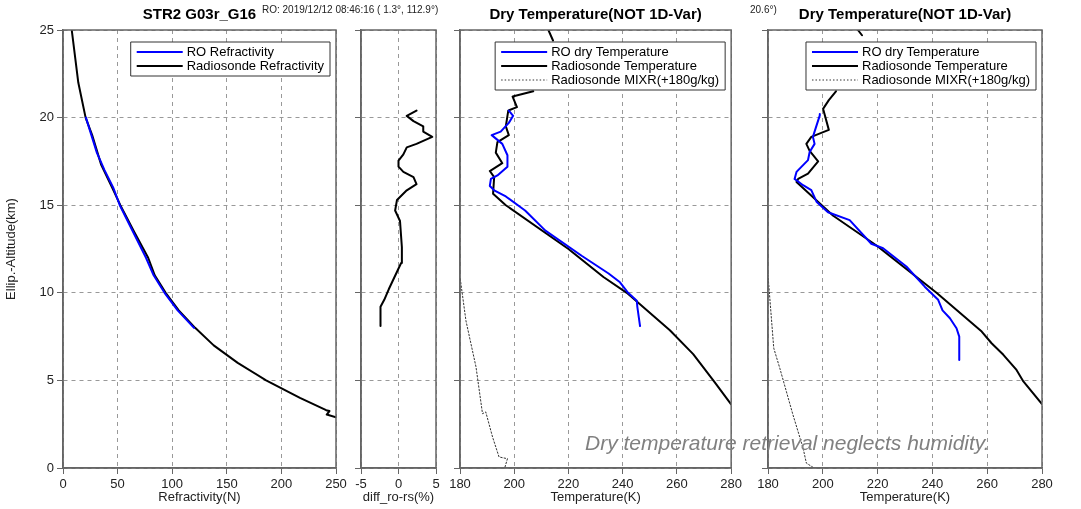 This screenshot has height=509, width=1081. What do you see at coordinates (46, 292) in the screenshot?
I see `y-tick-label: 10` at bounding box center [46, 292].